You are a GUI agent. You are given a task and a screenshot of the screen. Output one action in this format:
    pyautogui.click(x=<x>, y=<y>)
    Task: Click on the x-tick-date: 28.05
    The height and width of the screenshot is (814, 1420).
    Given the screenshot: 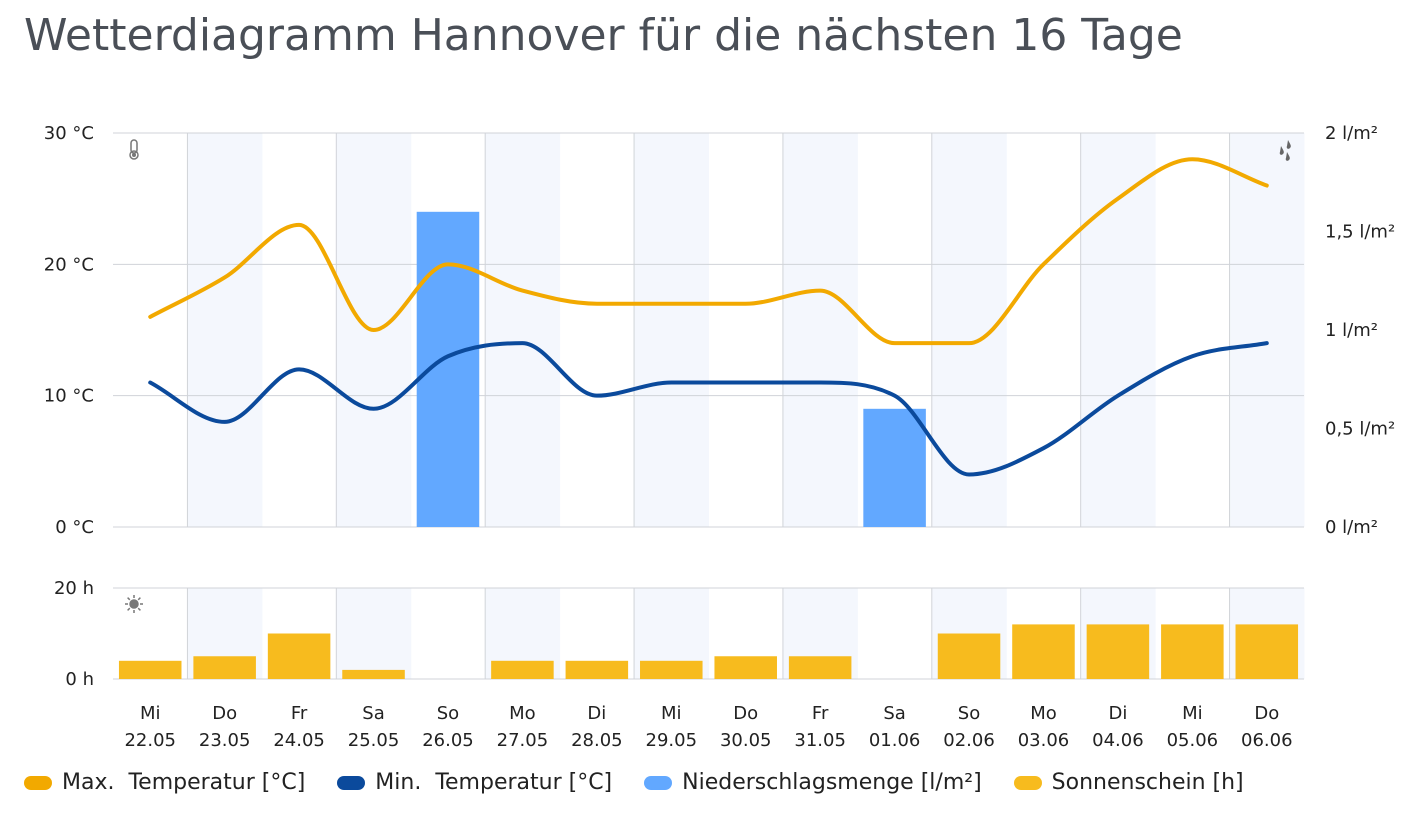 What is the action you would take?
    pyautogui.click(x=597, y=740)
    